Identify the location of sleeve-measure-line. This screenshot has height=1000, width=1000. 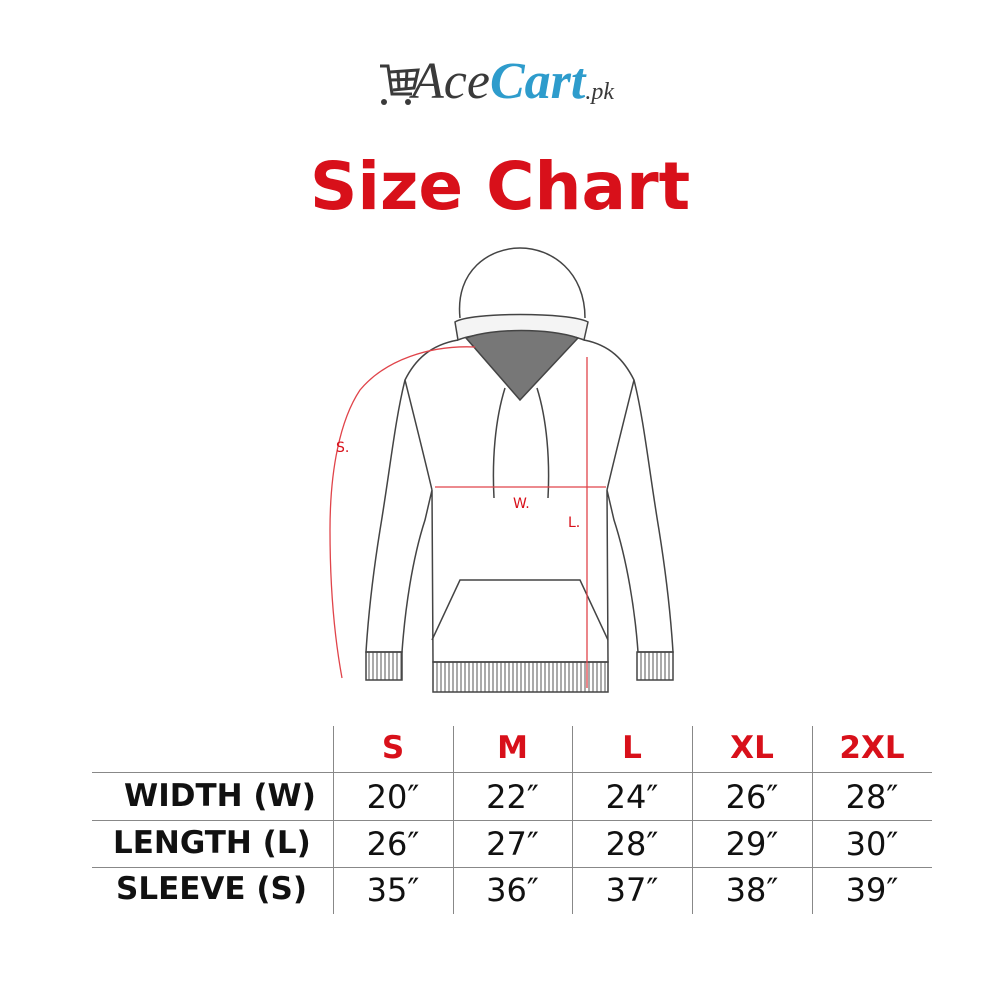
(402, 512).